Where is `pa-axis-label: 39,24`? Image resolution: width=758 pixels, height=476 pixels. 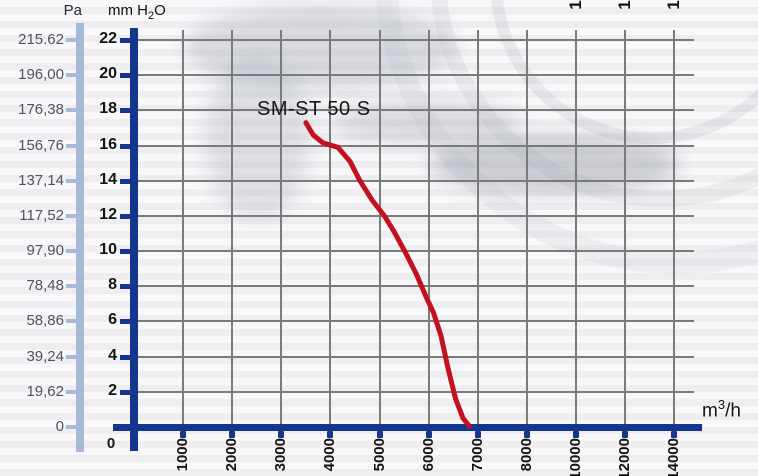 pa-axis-label: 39,24 is located at coordinates (45, 356).